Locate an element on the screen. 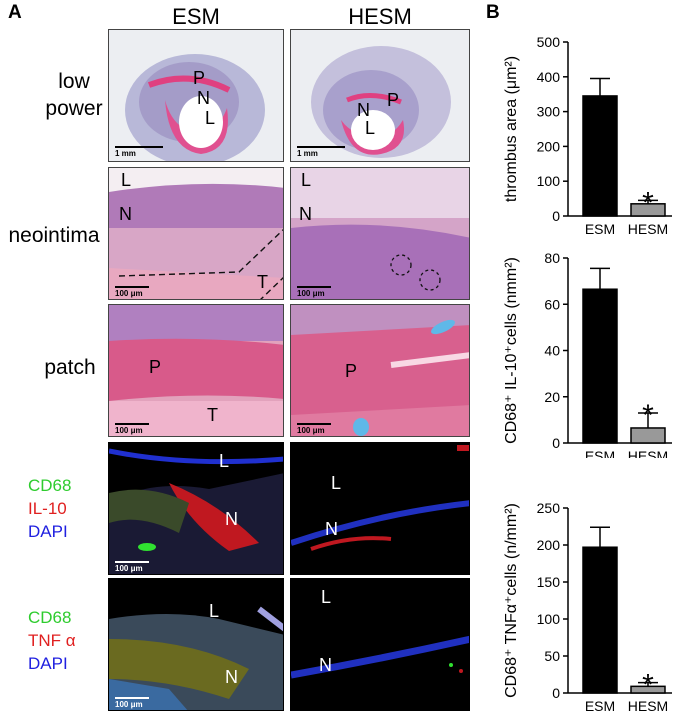 The image size is (692, 724). legend-il10: IL-10 is located at coordinates (47, 508).